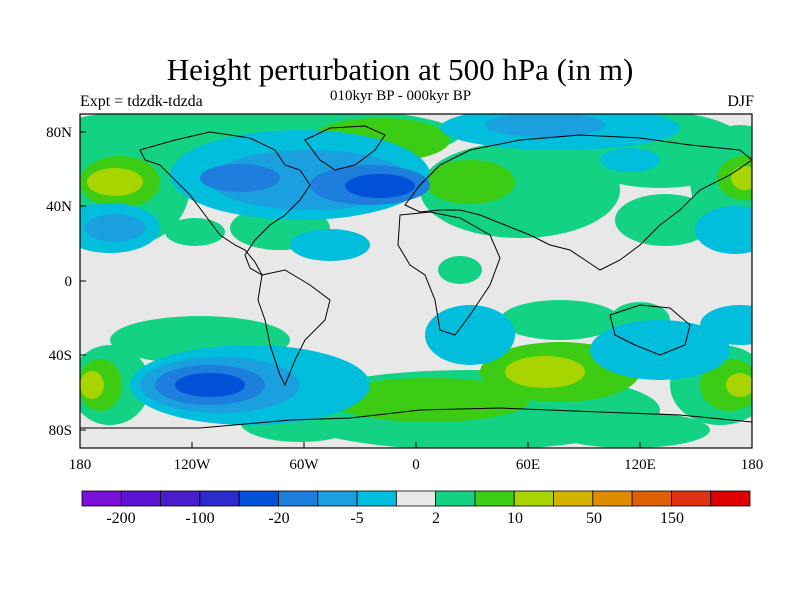 This screenshot has width=800, height=600. What do you see at coordinates (59, 133) in the screenshot?
I see `y-tick-label: 80N` at bounding box center [59, 133].